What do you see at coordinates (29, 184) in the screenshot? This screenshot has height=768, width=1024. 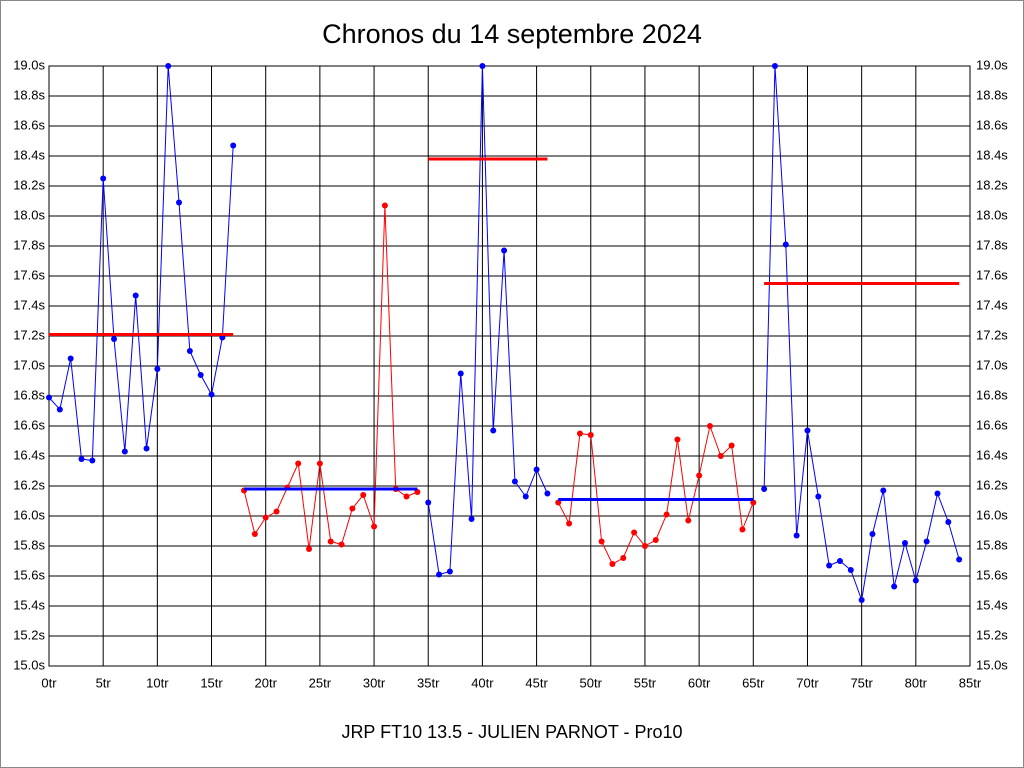 I see `y-tick-label: 18.2s` at bounding box center [29, 184].